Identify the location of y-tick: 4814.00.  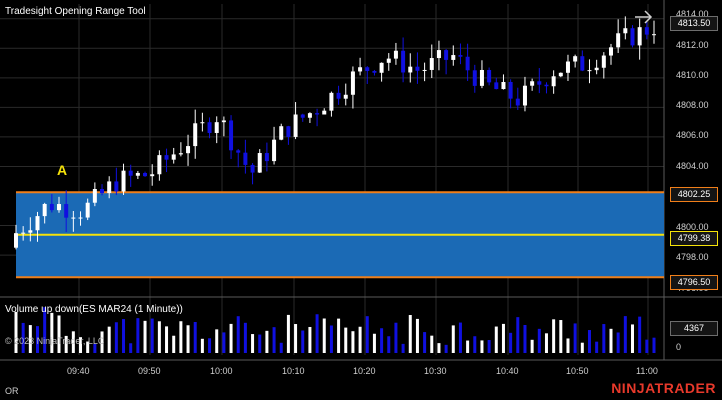
(692, 14).